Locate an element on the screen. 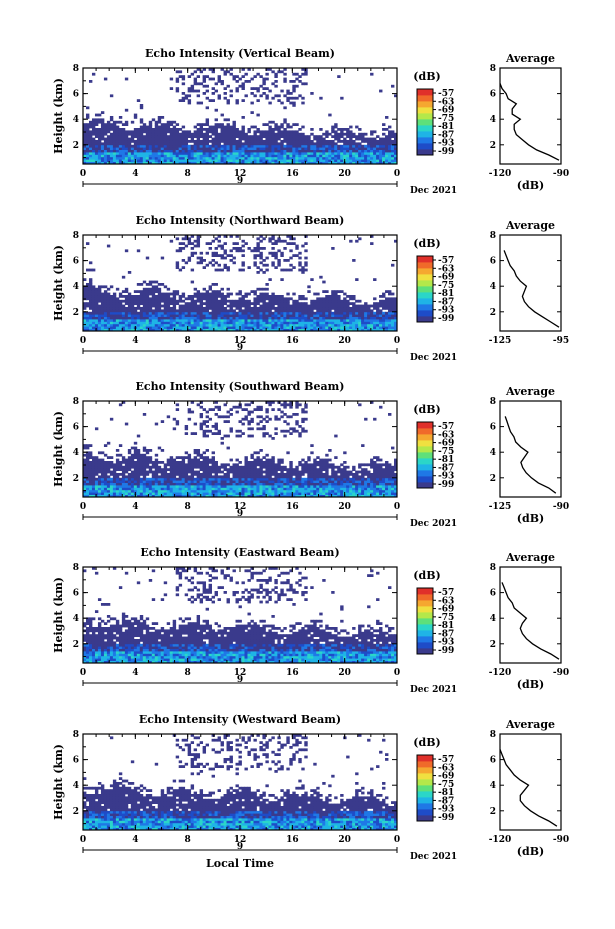 Image resolution: width=615 pixels, height=929 pixels. panel-title: Echo Intensity (Southward Beam) is located at coordinates (240, 386).